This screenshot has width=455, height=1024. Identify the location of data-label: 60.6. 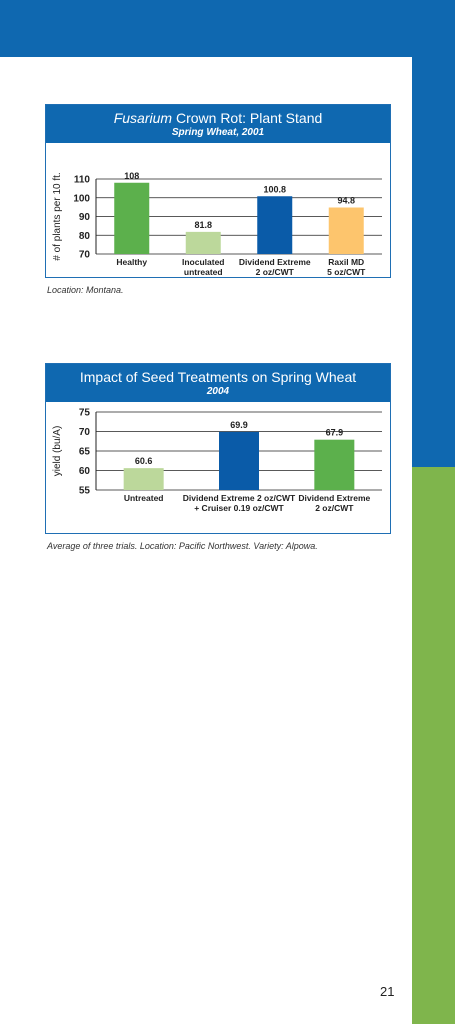
(144, 461).